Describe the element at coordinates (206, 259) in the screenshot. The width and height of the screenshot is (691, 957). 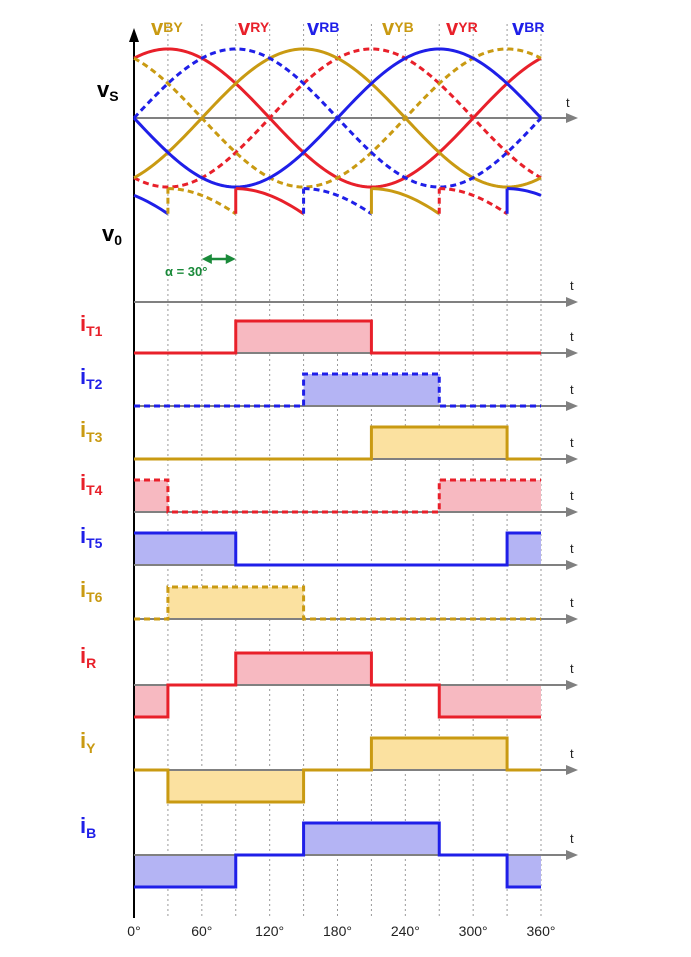
I see `alpha-arrow-left` at that location.